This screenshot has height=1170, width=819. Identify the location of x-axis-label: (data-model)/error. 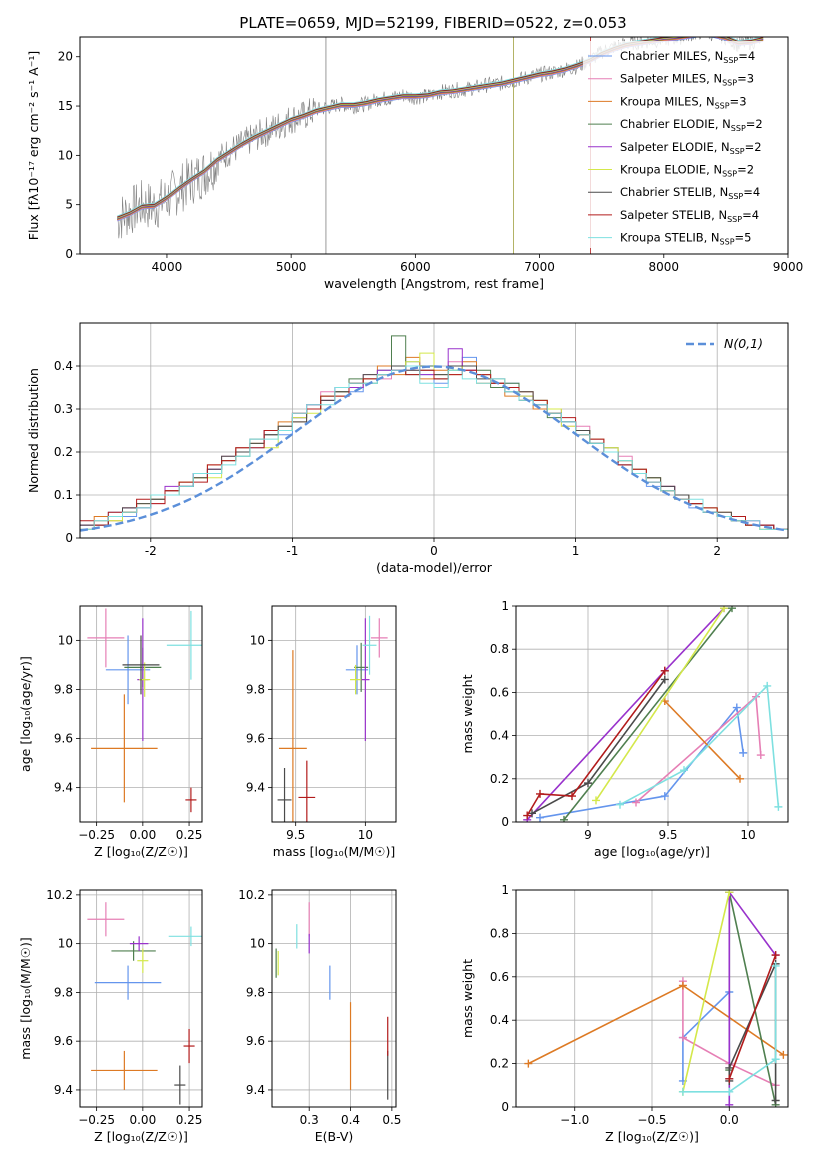
(434, 567).